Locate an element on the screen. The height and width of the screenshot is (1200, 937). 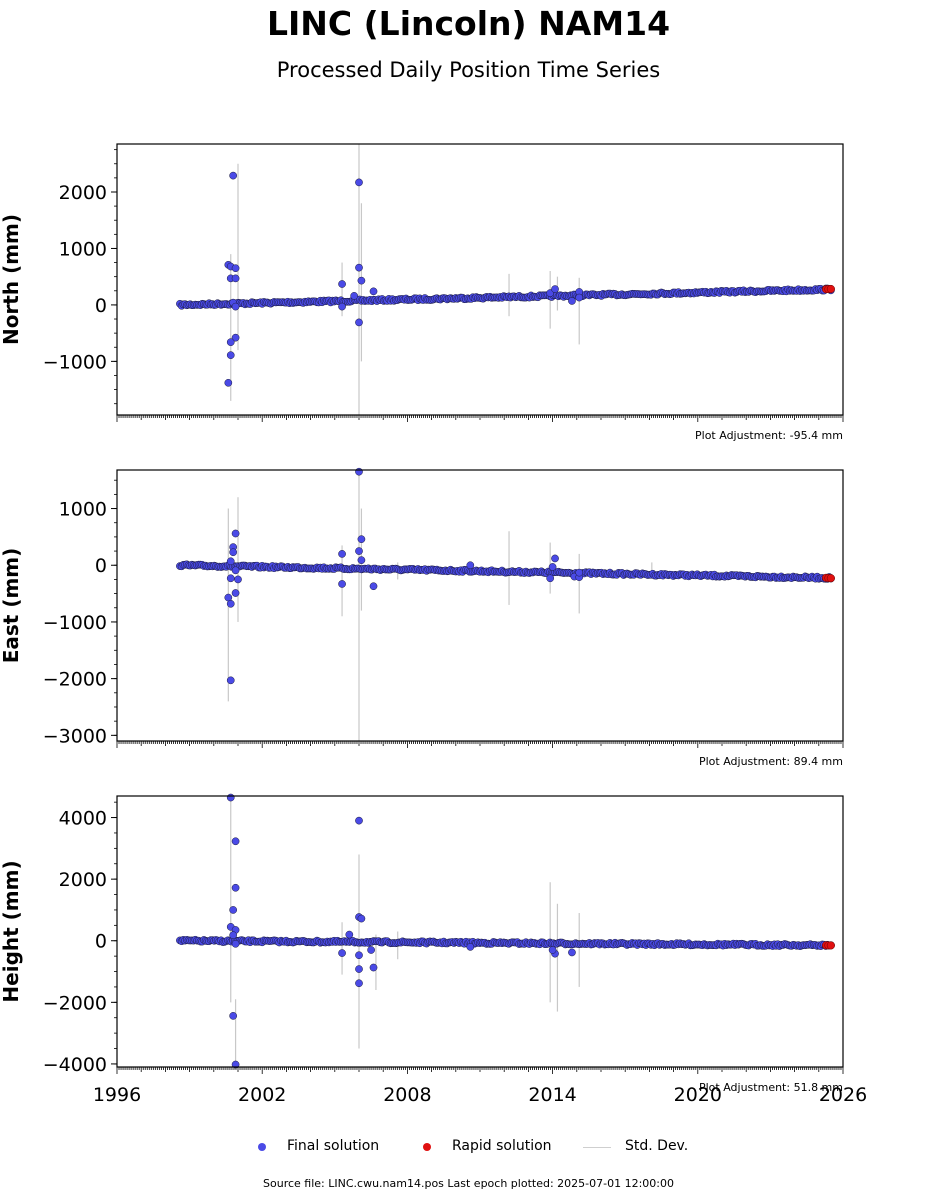
y-axis-label: North (mm) is located at coordinates (11, 279).